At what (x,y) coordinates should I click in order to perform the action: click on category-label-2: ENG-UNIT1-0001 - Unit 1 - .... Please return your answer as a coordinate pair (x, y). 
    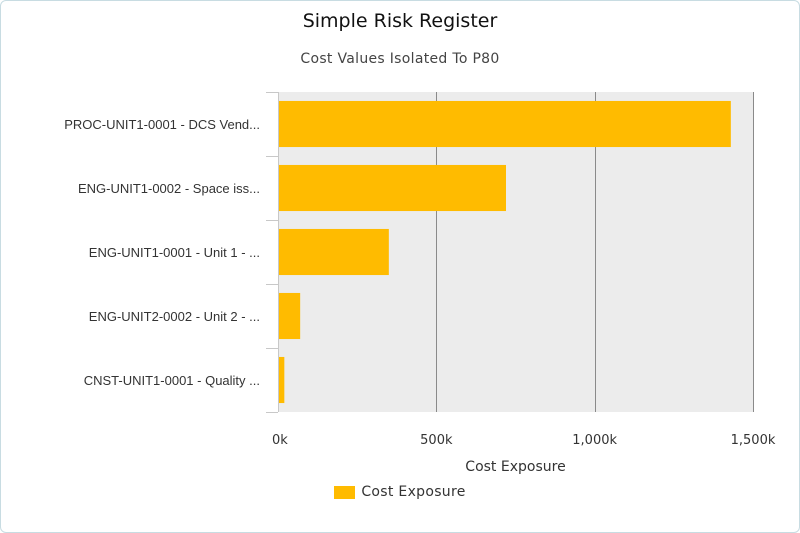
    Looking at the image, I should click on (174, 252).